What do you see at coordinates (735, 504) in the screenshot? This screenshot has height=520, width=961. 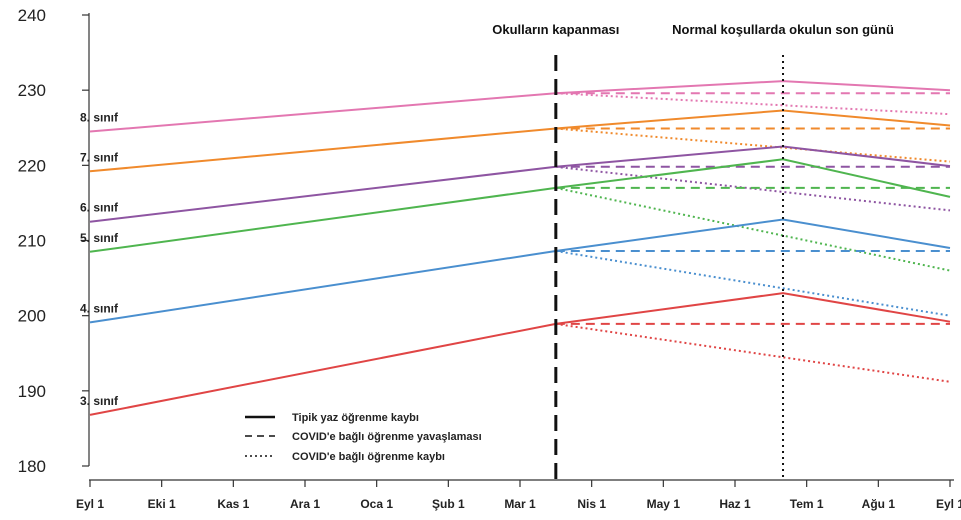 I see `x-tick-label: Haz 1` at bounding box center [735, 504].